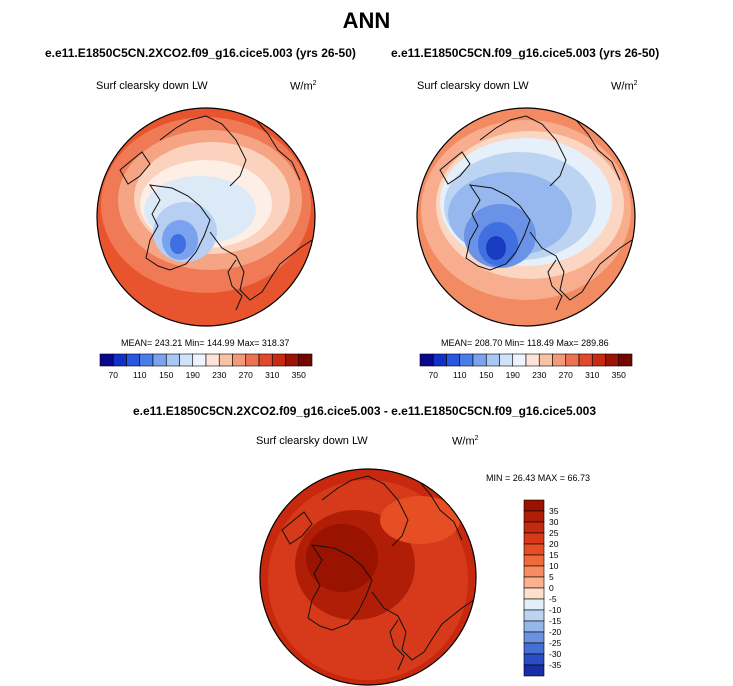  I want to click on colorbar1-tick-label: 350, so click(299, 375).